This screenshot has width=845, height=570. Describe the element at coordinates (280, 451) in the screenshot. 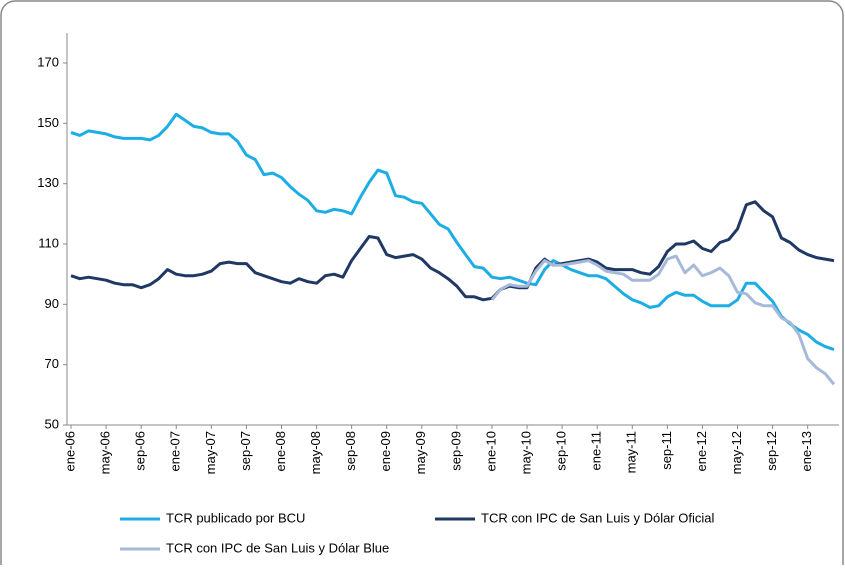

I see `x-tick-label: ene-08` at that location.